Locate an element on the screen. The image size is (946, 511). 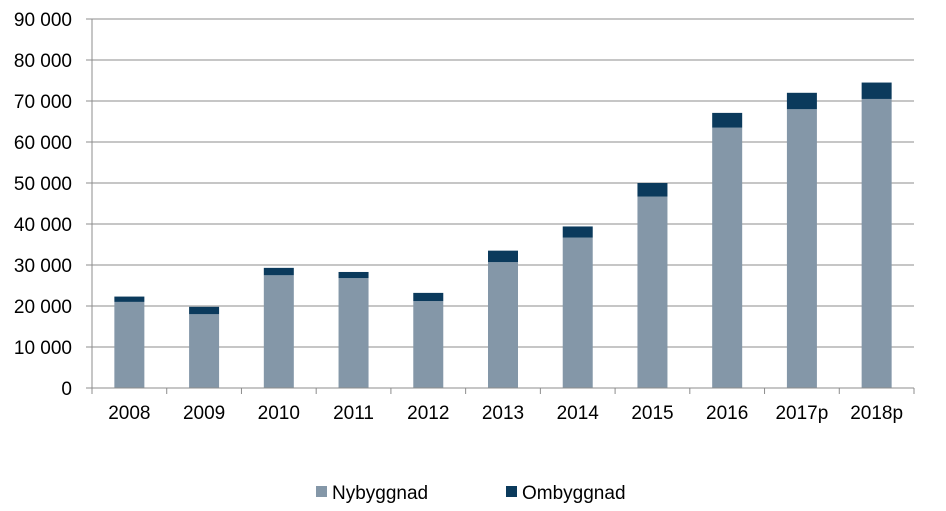
x-tick-label: 2016 is located at coordinates (727, 413).